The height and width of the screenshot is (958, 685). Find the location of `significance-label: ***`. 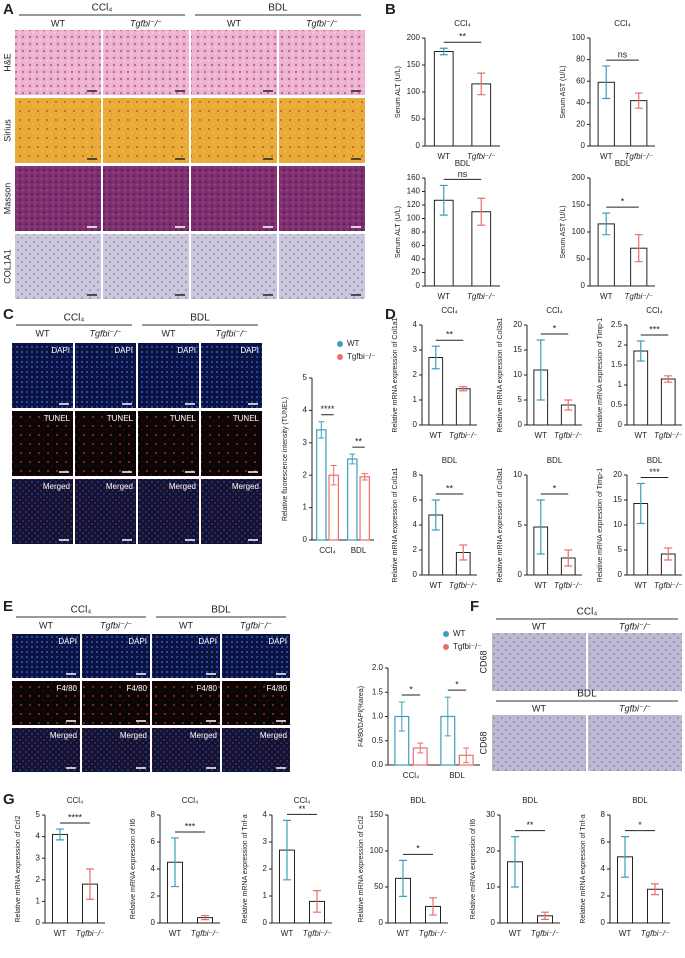

significance-label: *** is located at coordinates (654, 329).